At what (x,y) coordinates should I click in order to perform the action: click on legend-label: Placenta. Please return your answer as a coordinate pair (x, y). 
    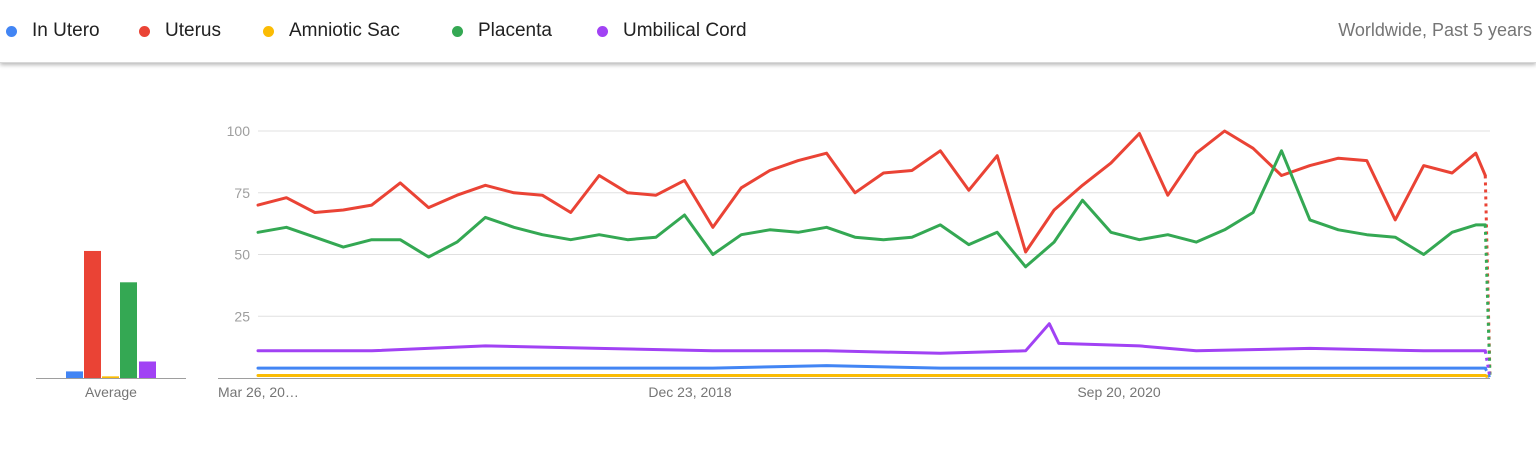
    Looking at the image, I should click on (515, 30).